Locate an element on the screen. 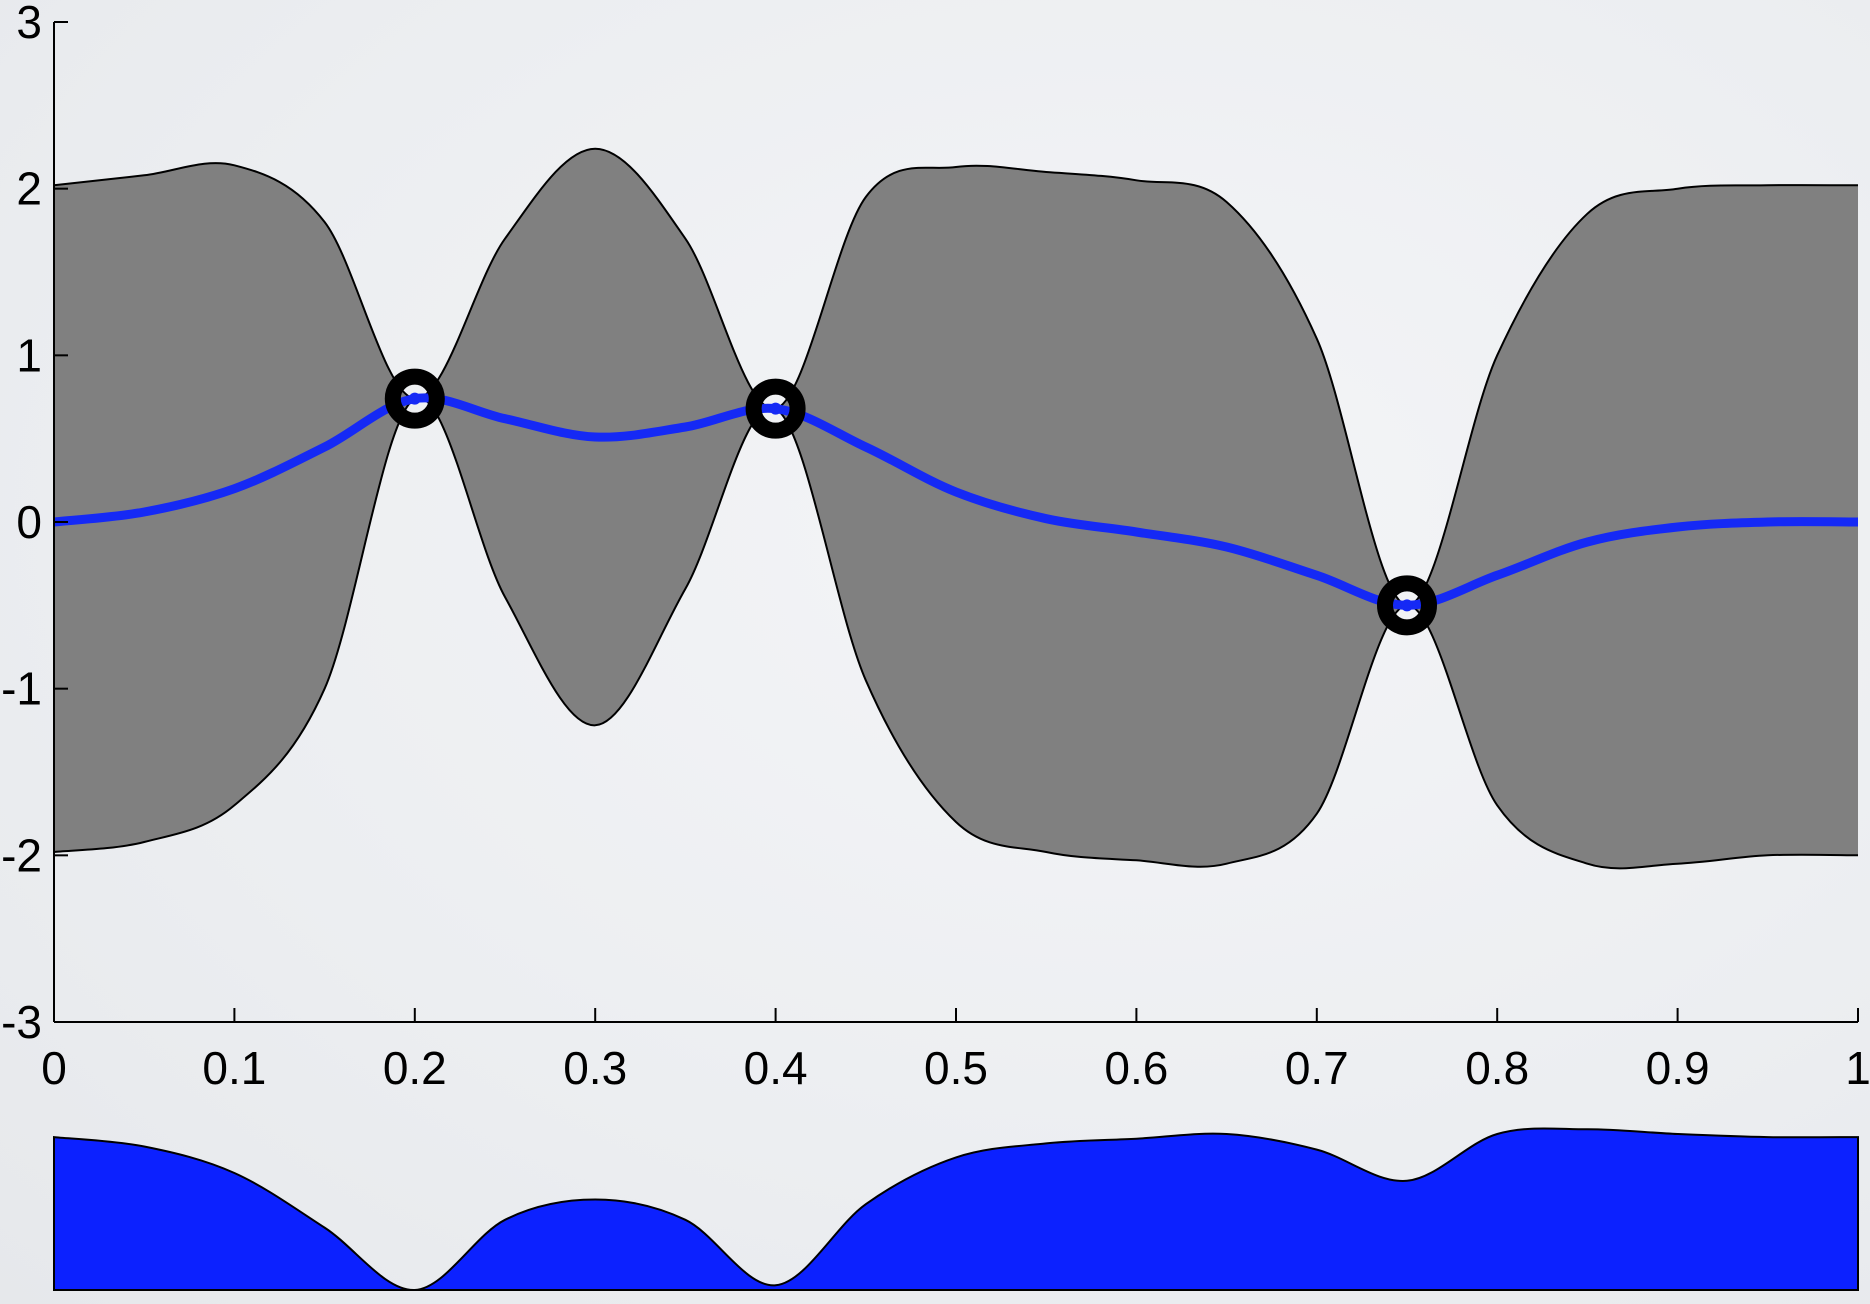 Image resolution: width=1870 pixels, height=1304 pixels. y-tick-label: -3 is located at coordinates (21, 1022).